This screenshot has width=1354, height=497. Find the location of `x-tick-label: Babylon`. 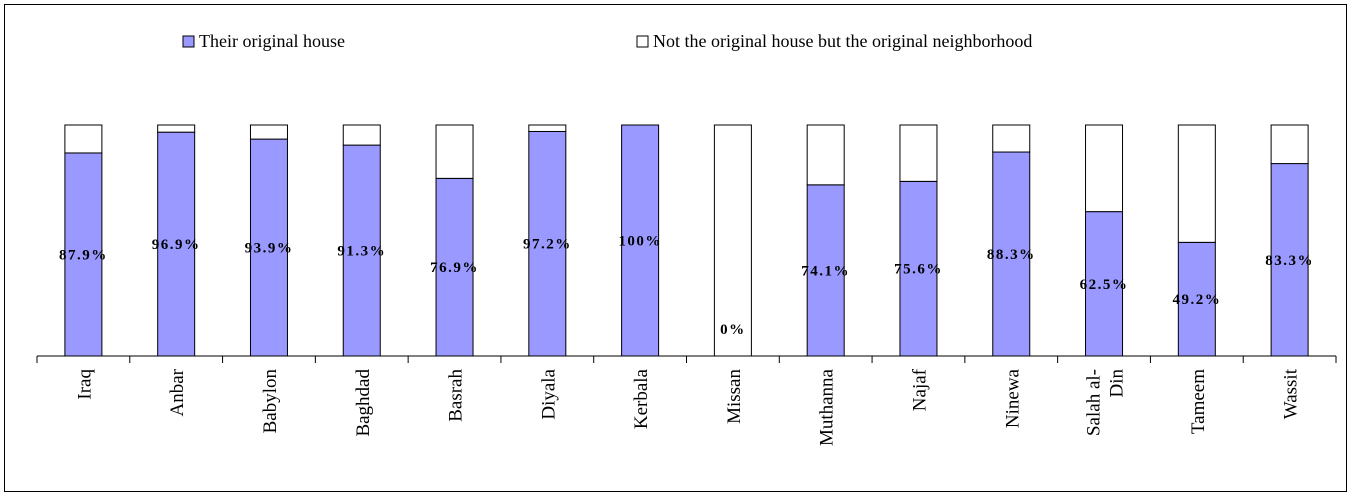

x-tick-label: Babylon is located at coordinates (270, 401).